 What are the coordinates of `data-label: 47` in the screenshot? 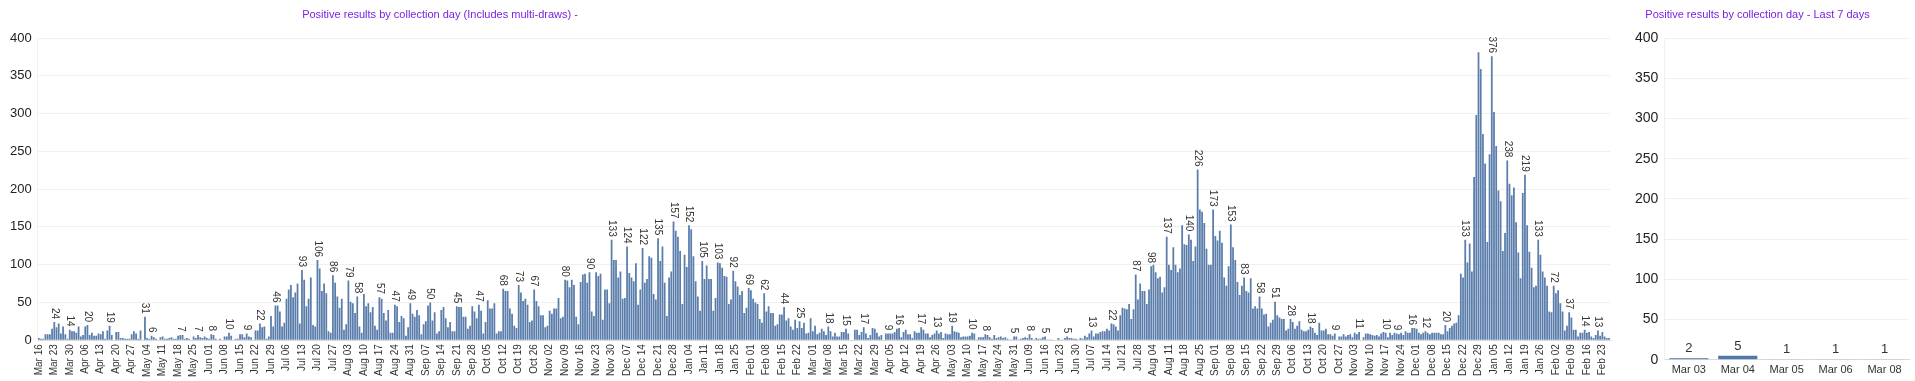 It's located at (480, 296).